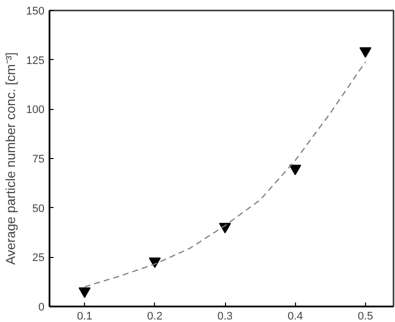  What do you see at coordinates (38, 160) in the screenshot?
I see `y-tick-label: 75` at bounding box center [38, 160].